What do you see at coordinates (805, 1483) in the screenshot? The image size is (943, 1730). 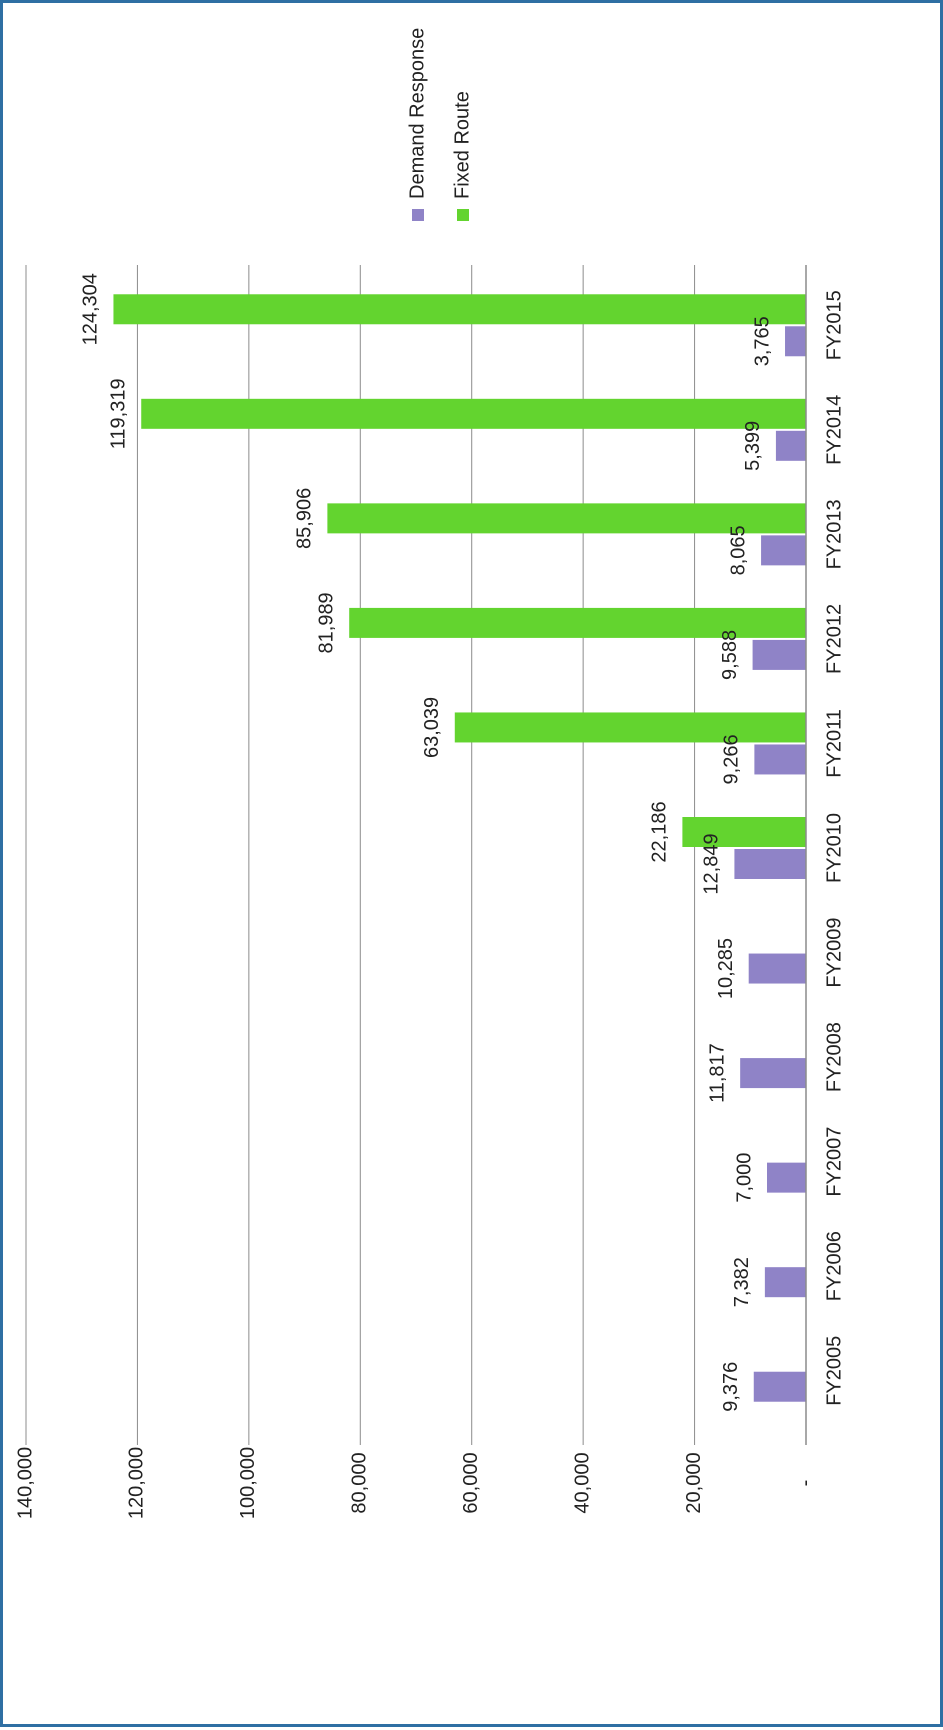 I see `value-tick-label: -` at bounding box center [805, 1483].